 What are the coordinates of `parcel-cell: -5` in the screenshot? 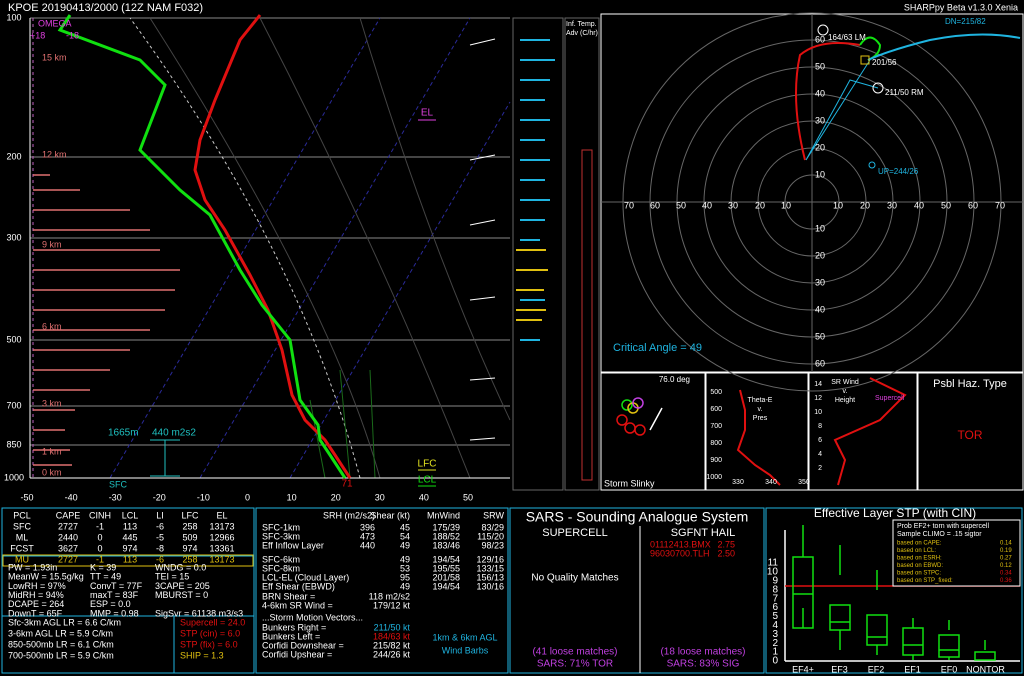 It's located at (160, 537).